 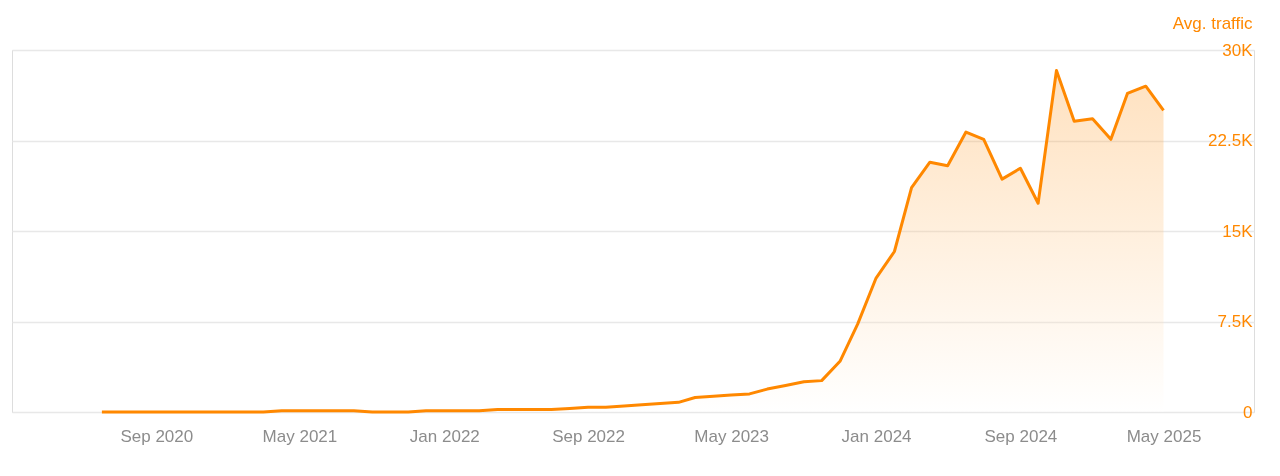 I want to click on x-tick-label: May 2023, so click(x=732, y=436).